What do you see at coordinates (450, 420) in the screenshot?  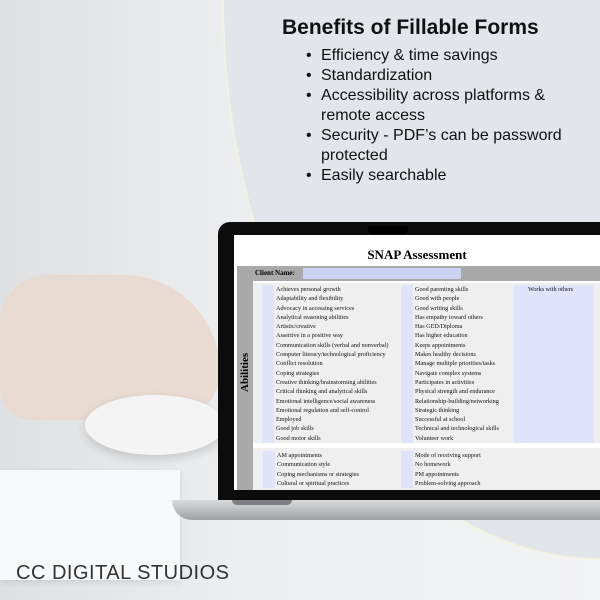 I see `checkbox-row: Successful at school` at bounding box center [450, 420].